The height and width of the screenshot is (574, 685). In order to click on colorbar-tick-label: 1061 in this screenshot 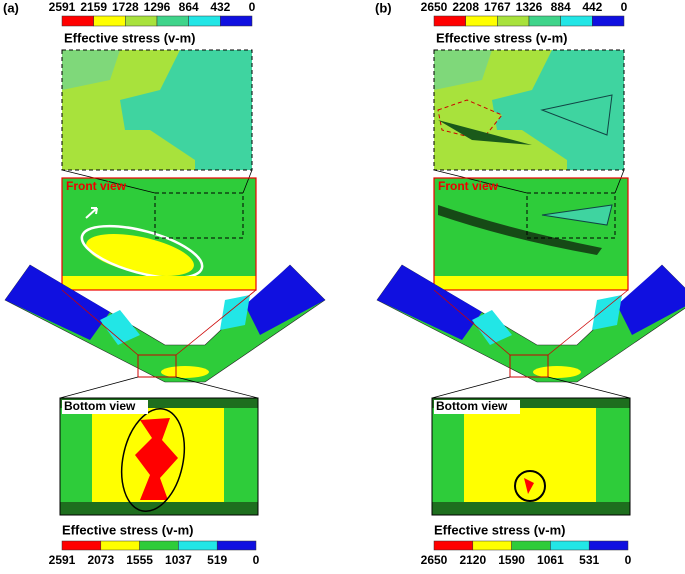, I will do `click(550, 560)`.